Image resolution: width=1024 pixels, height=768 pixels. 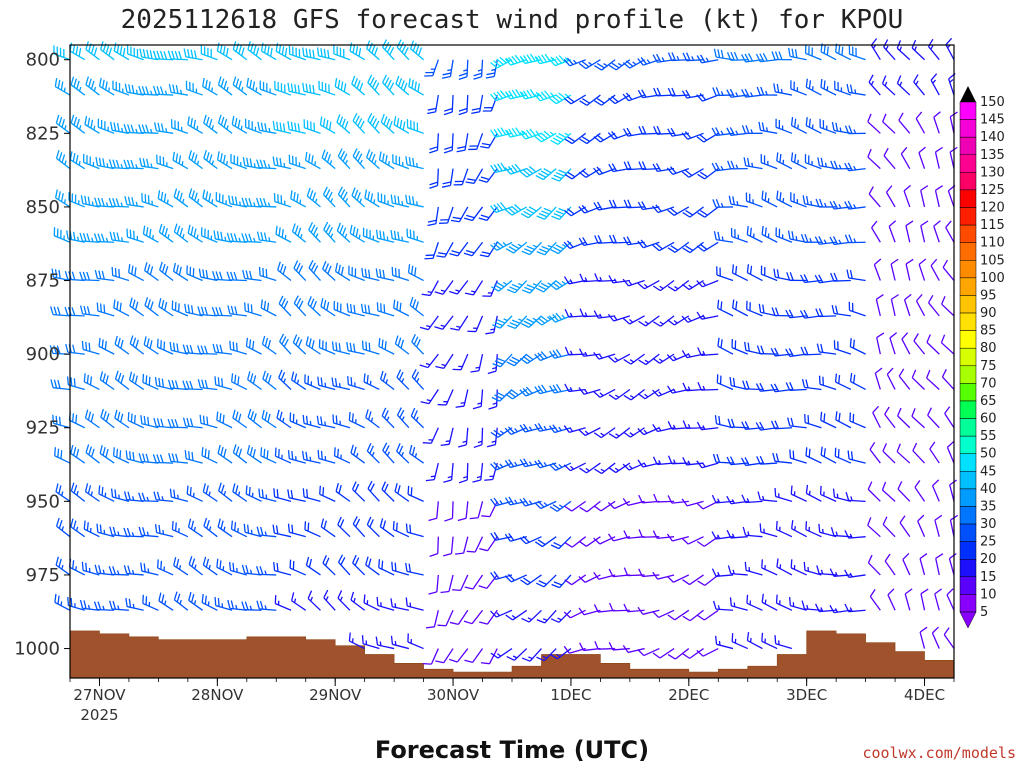 I want to click on colorbar-label: 55, so click(x=988, y=436).